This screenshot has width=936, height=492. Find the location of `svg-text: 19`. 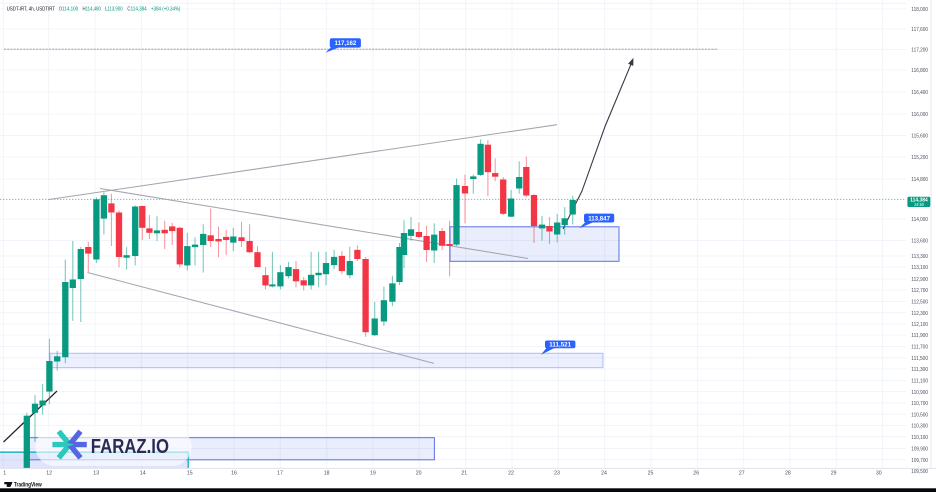

svg-text: 19 is located at coordinates (373, 473).